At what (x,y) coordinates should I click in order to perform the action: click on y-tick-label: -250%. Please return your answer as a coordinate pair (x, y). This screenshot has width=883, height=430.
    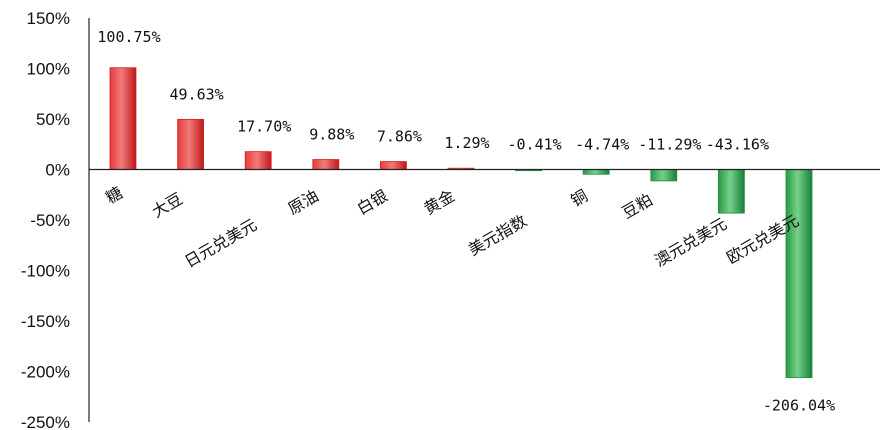
    Looking at the image, I should click on (45, 421).